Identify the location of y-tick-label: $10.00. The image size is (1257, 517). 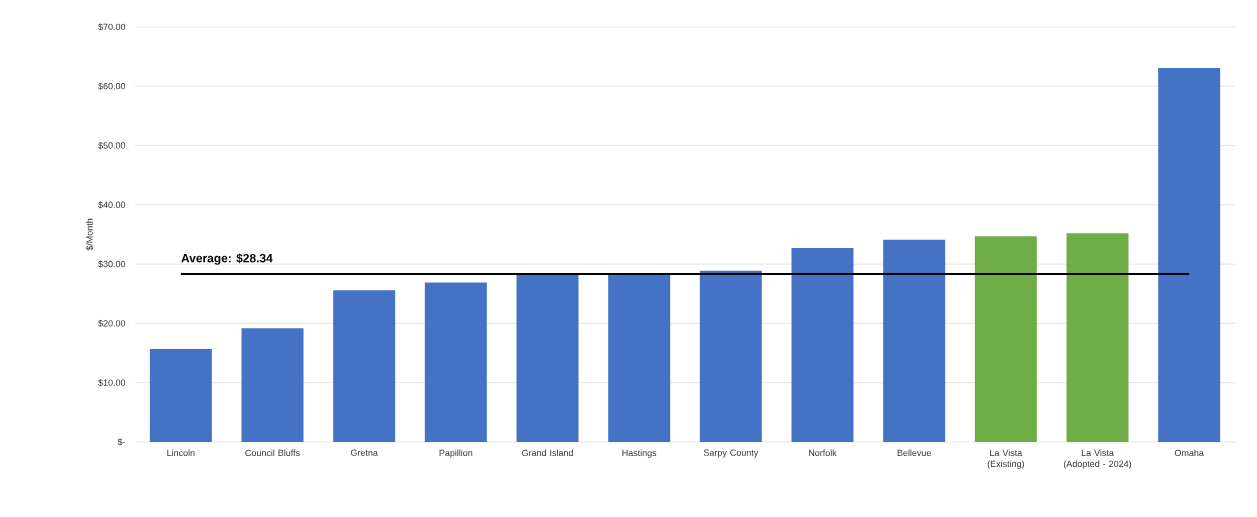
(112, 383).